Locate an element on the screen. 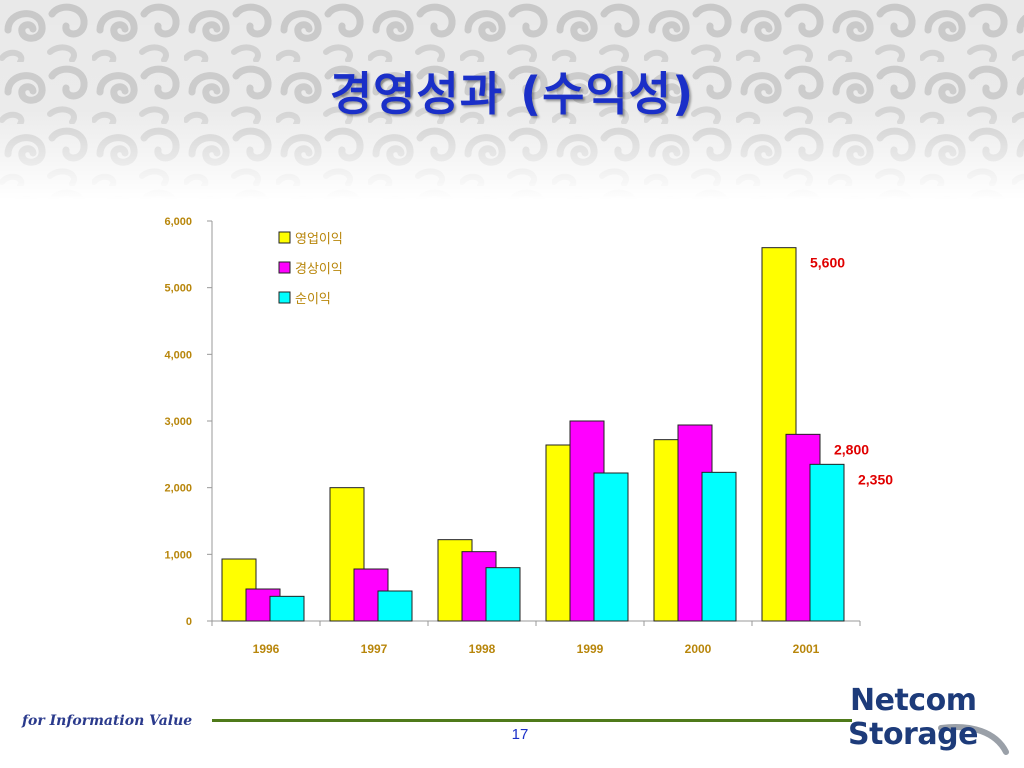 The width and height of the screenshot is (1024, 768). footer-tagline: for Information Value is located at coordinates (107, 721).